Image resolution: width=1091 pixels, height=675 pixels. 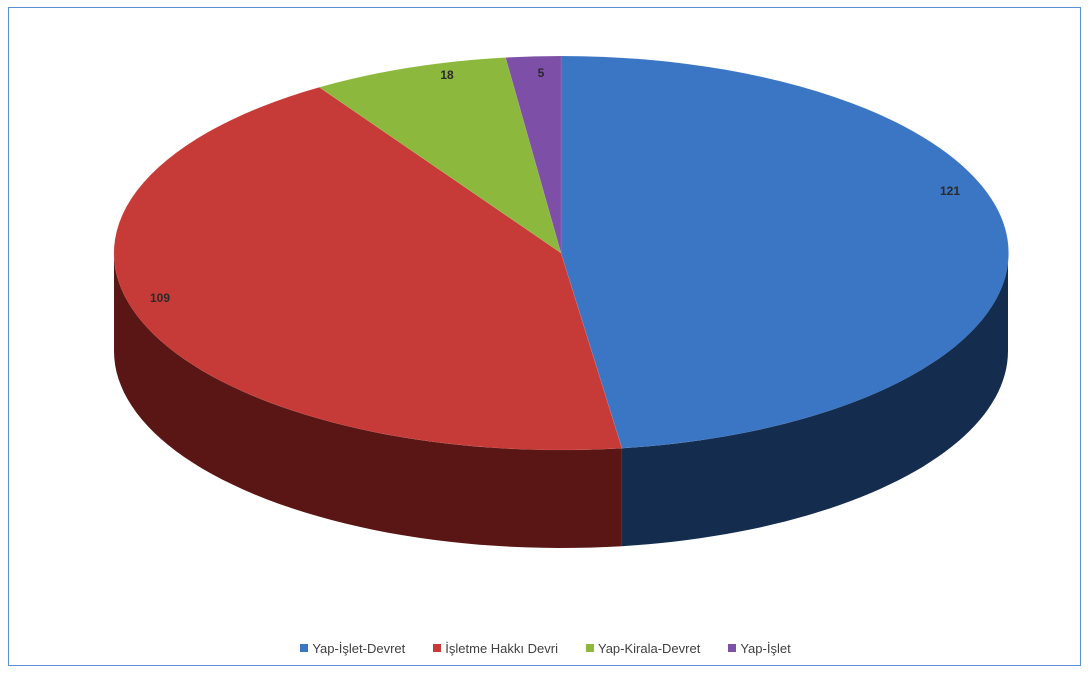 What do you see at coordinates (160, 298) in the screenshot?
I see `data-label-isletme-hakki-devri: 109` at bounding box center [160, 298].